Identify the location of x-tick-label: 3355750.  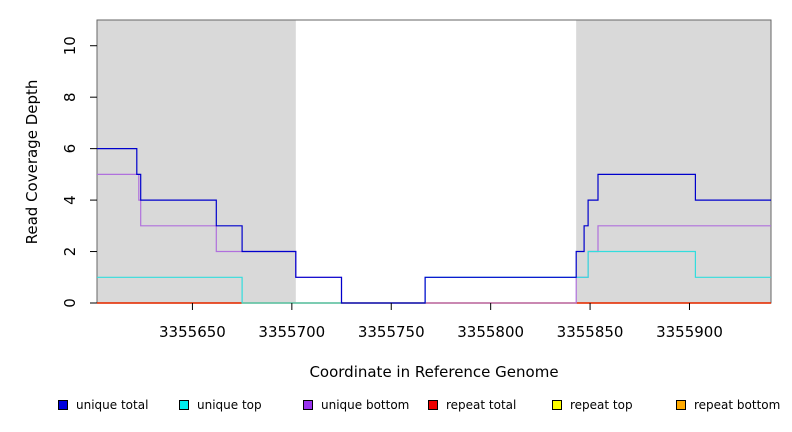
(391, 332).